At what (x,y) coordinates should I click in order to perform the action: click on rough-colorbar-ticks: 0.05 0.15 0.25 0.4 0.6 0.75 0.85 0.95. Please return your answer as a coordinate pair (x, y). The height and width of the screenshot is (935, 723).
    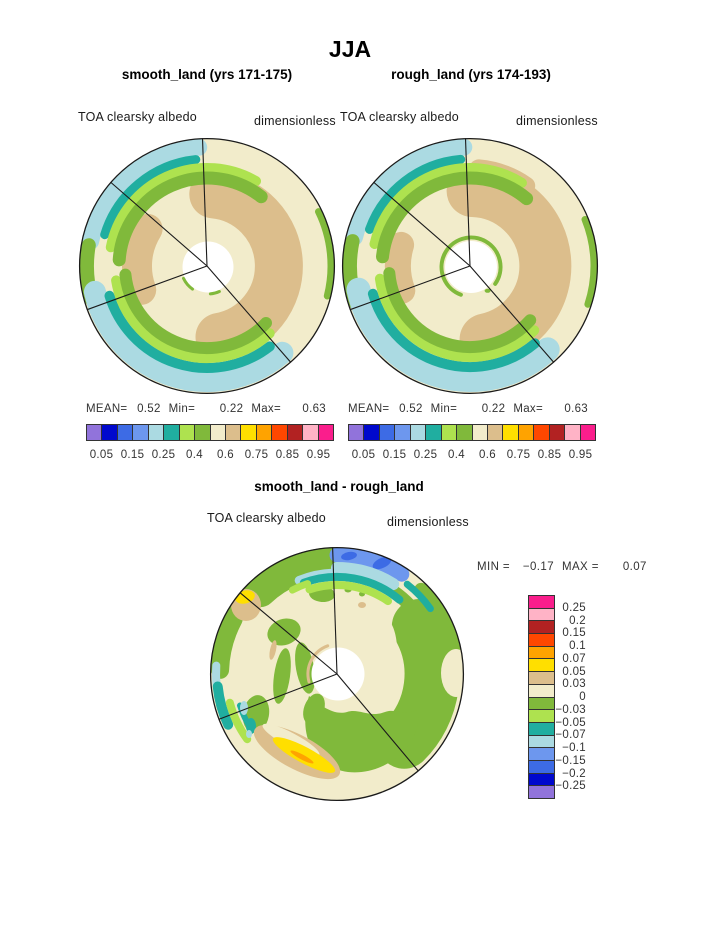
    Looking at the image, I should click on (472, 456).